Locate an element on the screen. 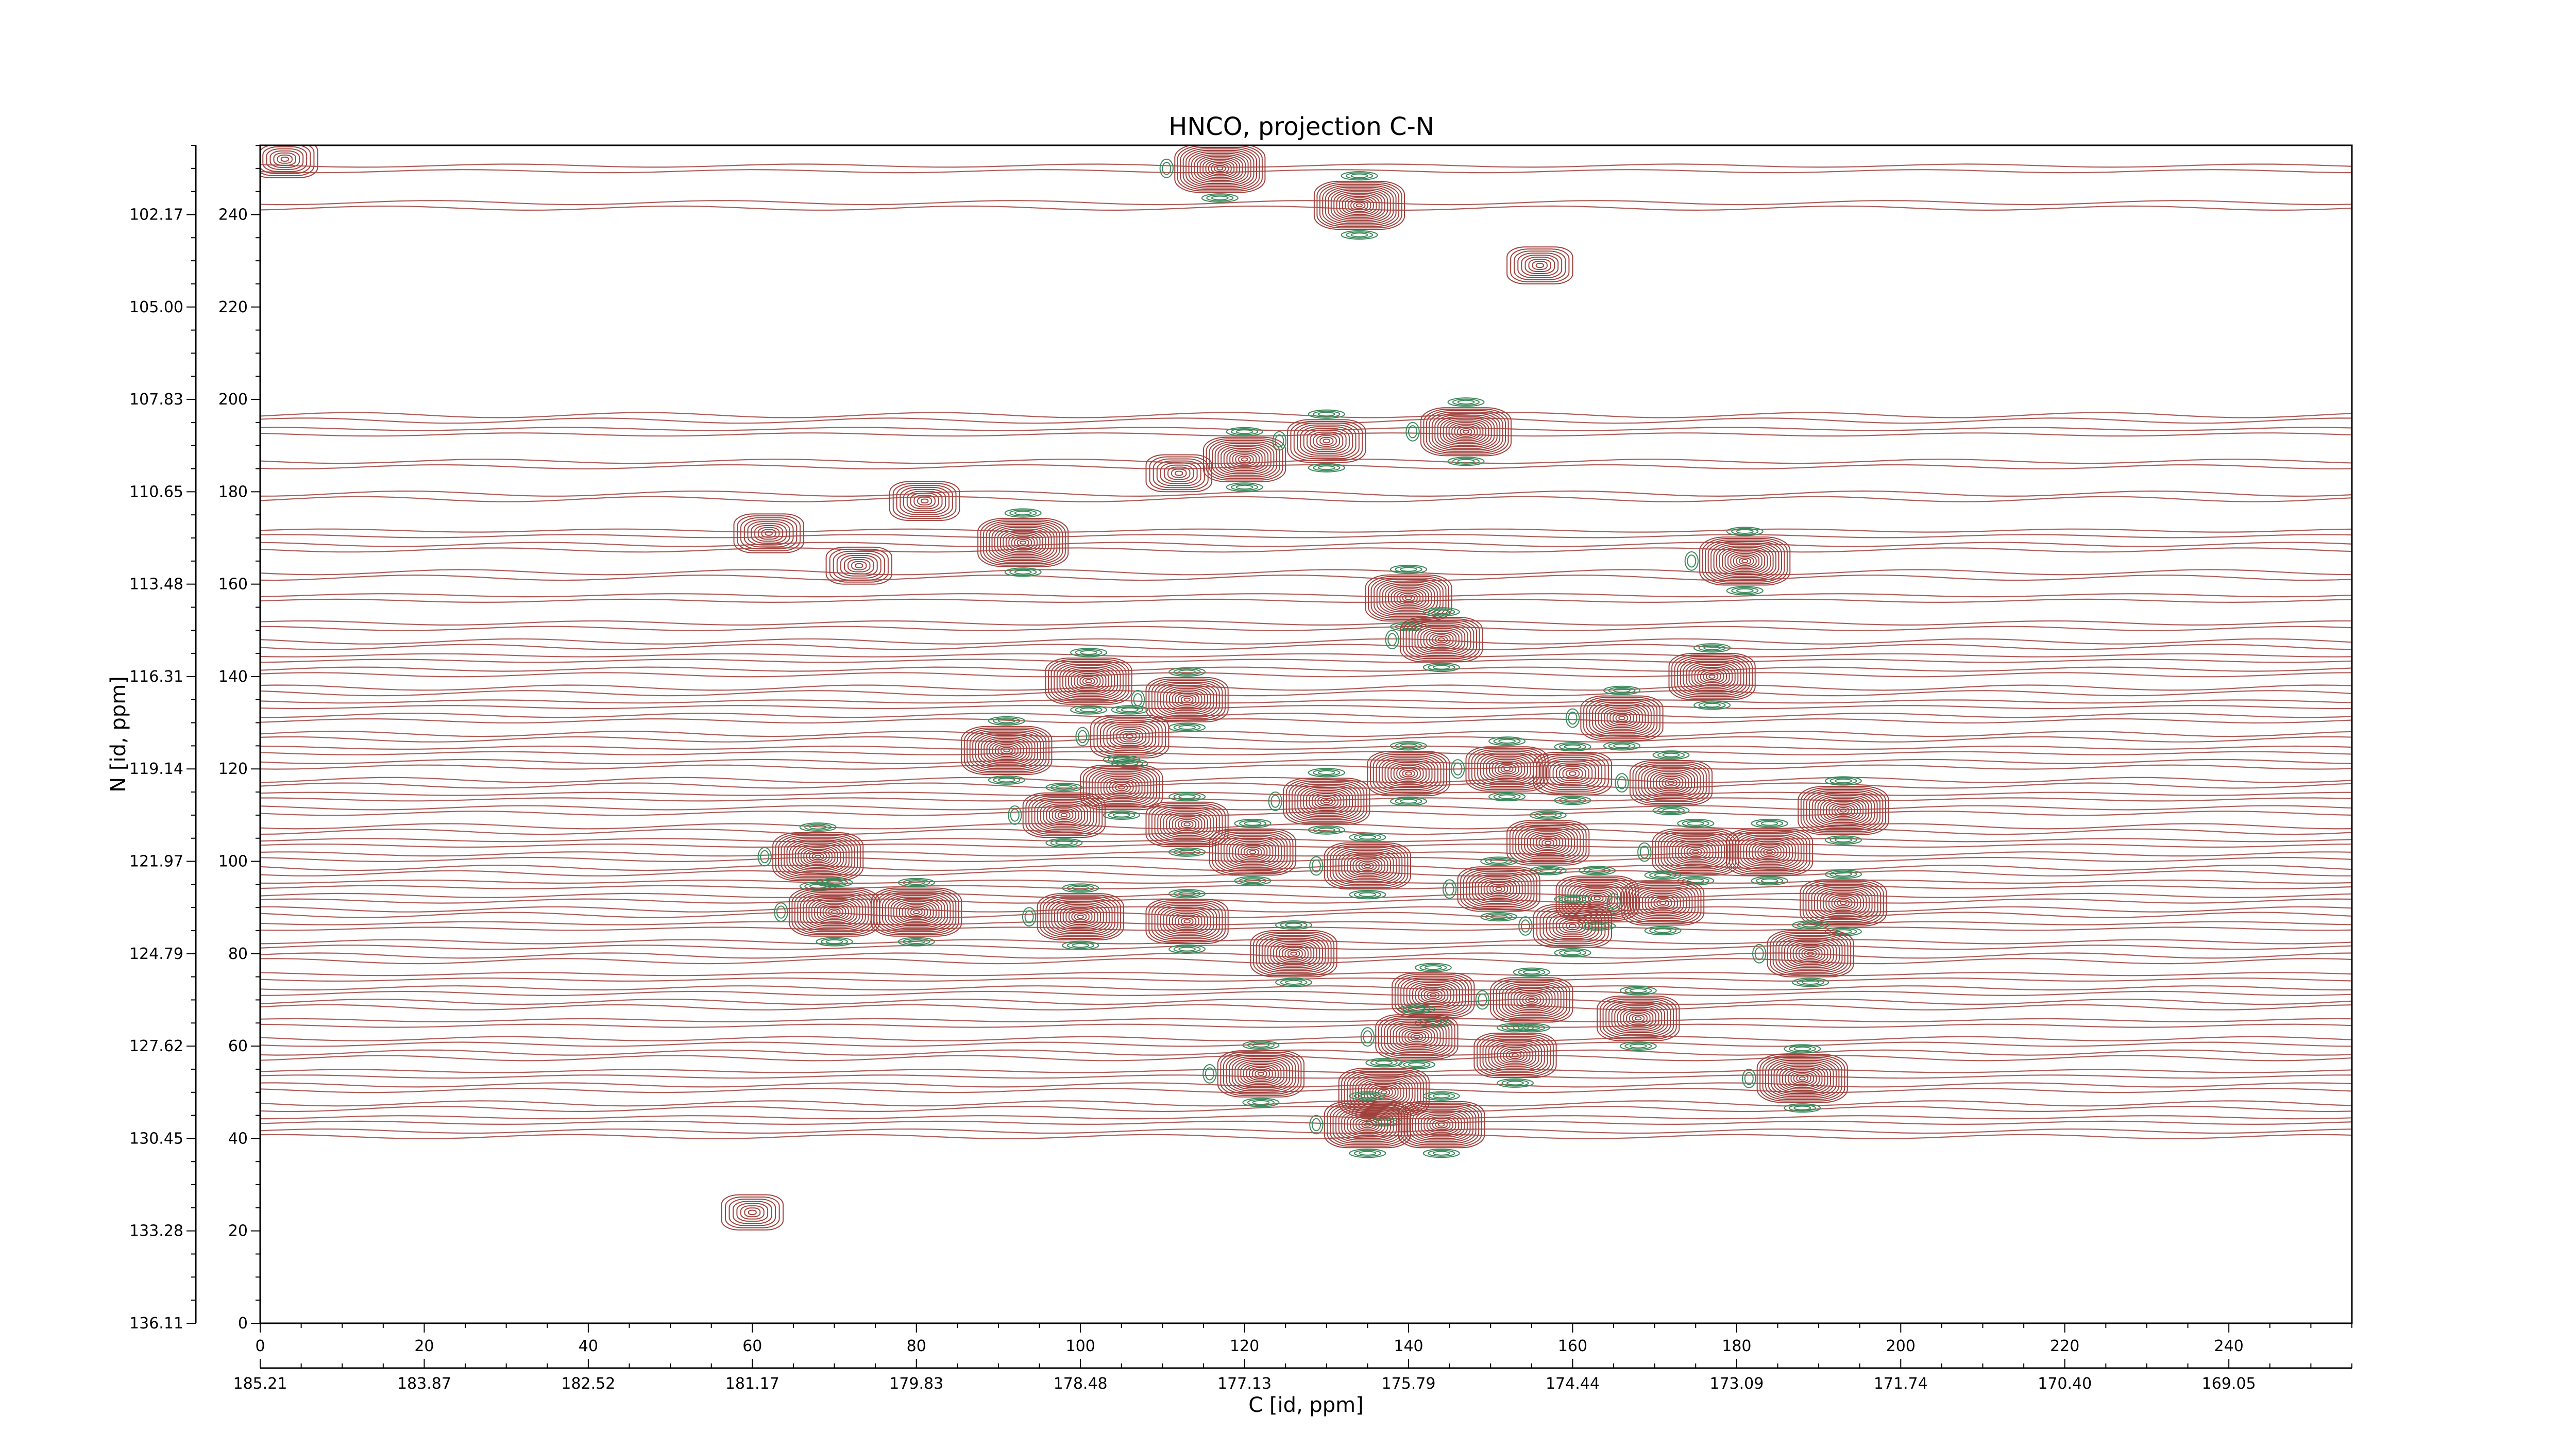 The image size is (2576, 1449). y-index-tick-label: 220 is located at coordinates (233, 307).